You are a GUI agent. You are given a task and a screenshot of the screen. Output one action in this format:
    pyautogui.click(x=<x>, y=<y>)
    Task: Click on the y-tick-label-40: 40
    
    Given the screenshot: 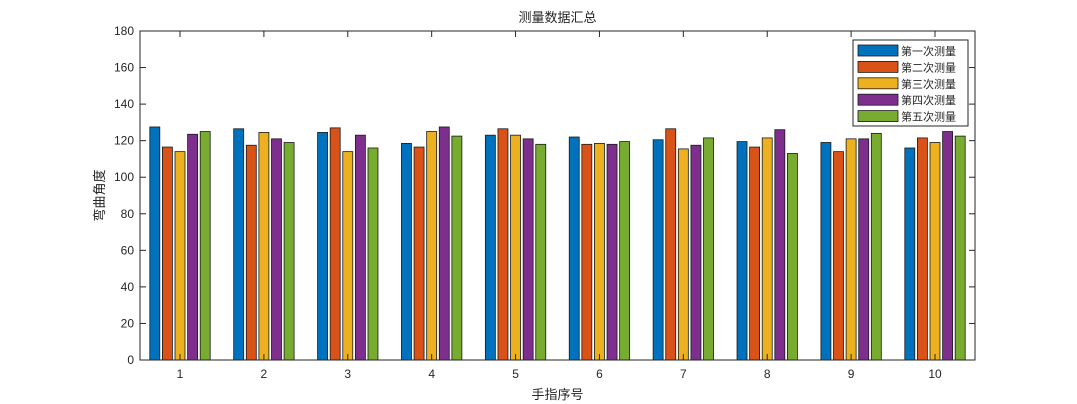 What is the action you would take?
    pyautogui.click(x=128, y=287)
    